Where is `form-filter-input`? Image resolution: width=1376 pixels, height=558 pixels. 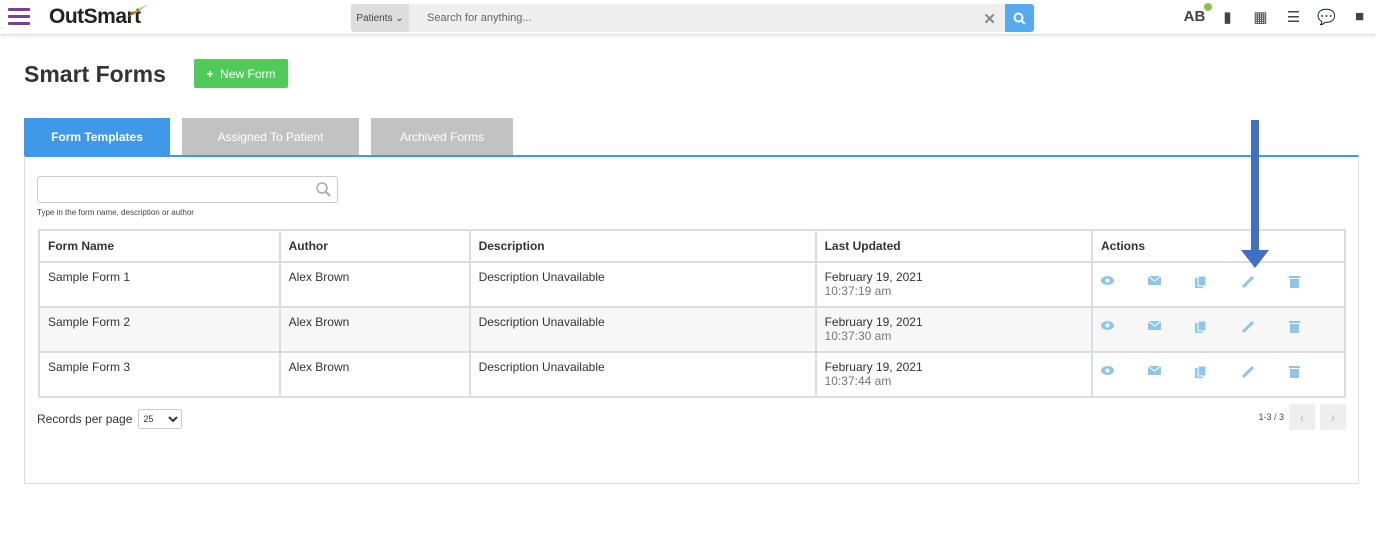
form-filter-input is located at coordinates (187, 189).